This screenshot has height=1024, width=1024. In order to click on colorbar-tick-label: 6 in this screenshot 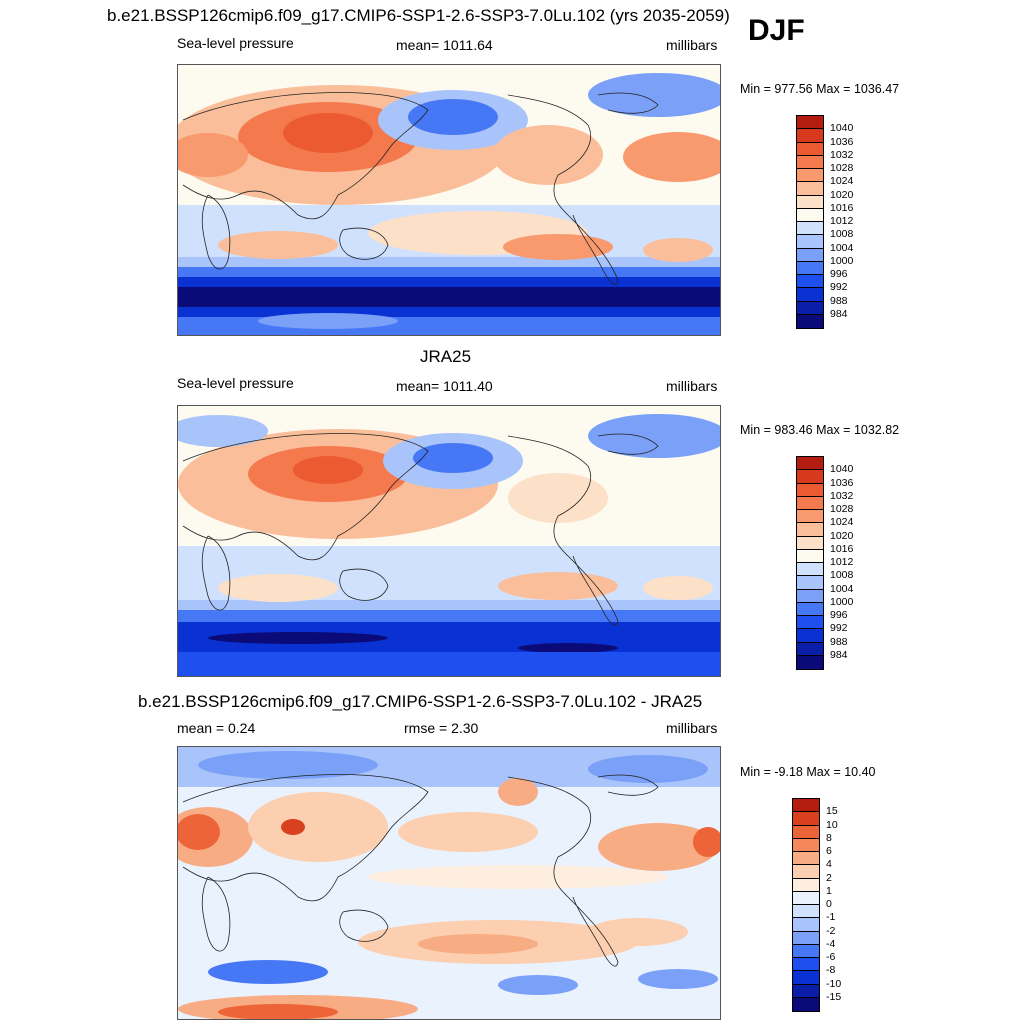, I will do `click(829, 851)`.